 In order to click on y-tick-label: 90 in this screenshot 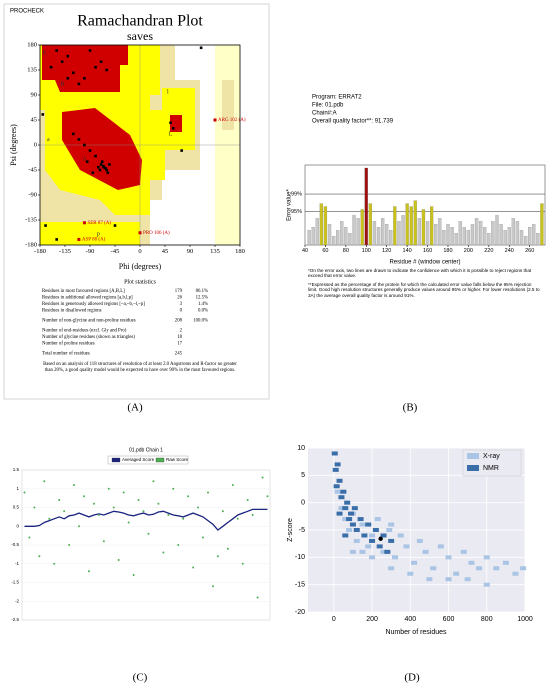, I will do `click(34, 94)`.